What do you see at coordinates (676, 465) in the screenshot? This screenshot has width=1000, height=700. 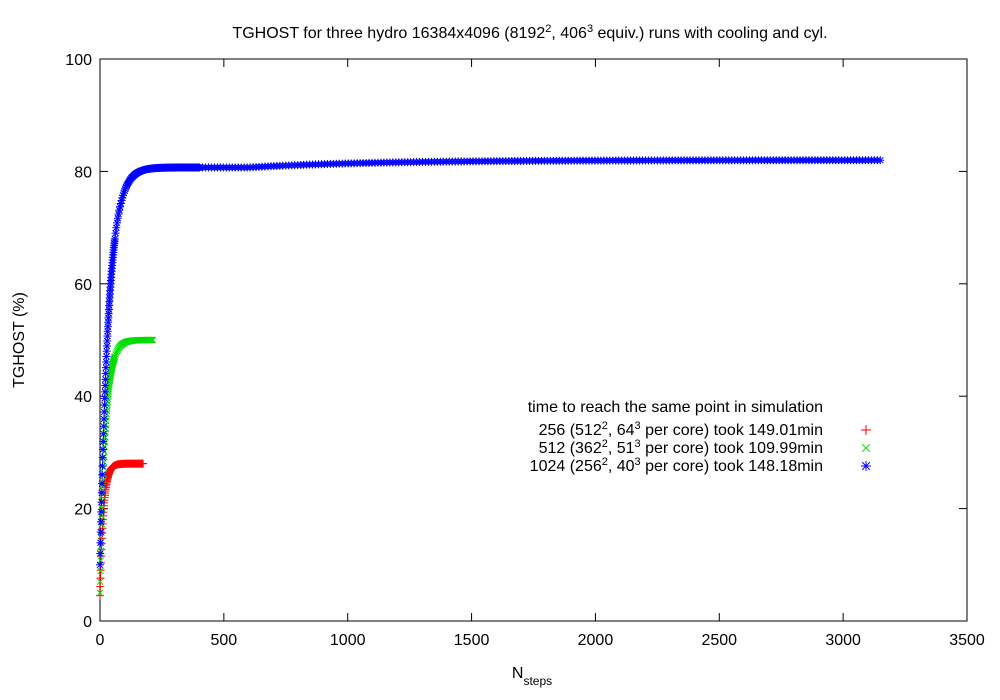 I see `legend-label-1024: 1024 (2562, 403 per core) took 148.18min` at bounding box center [676, 465].